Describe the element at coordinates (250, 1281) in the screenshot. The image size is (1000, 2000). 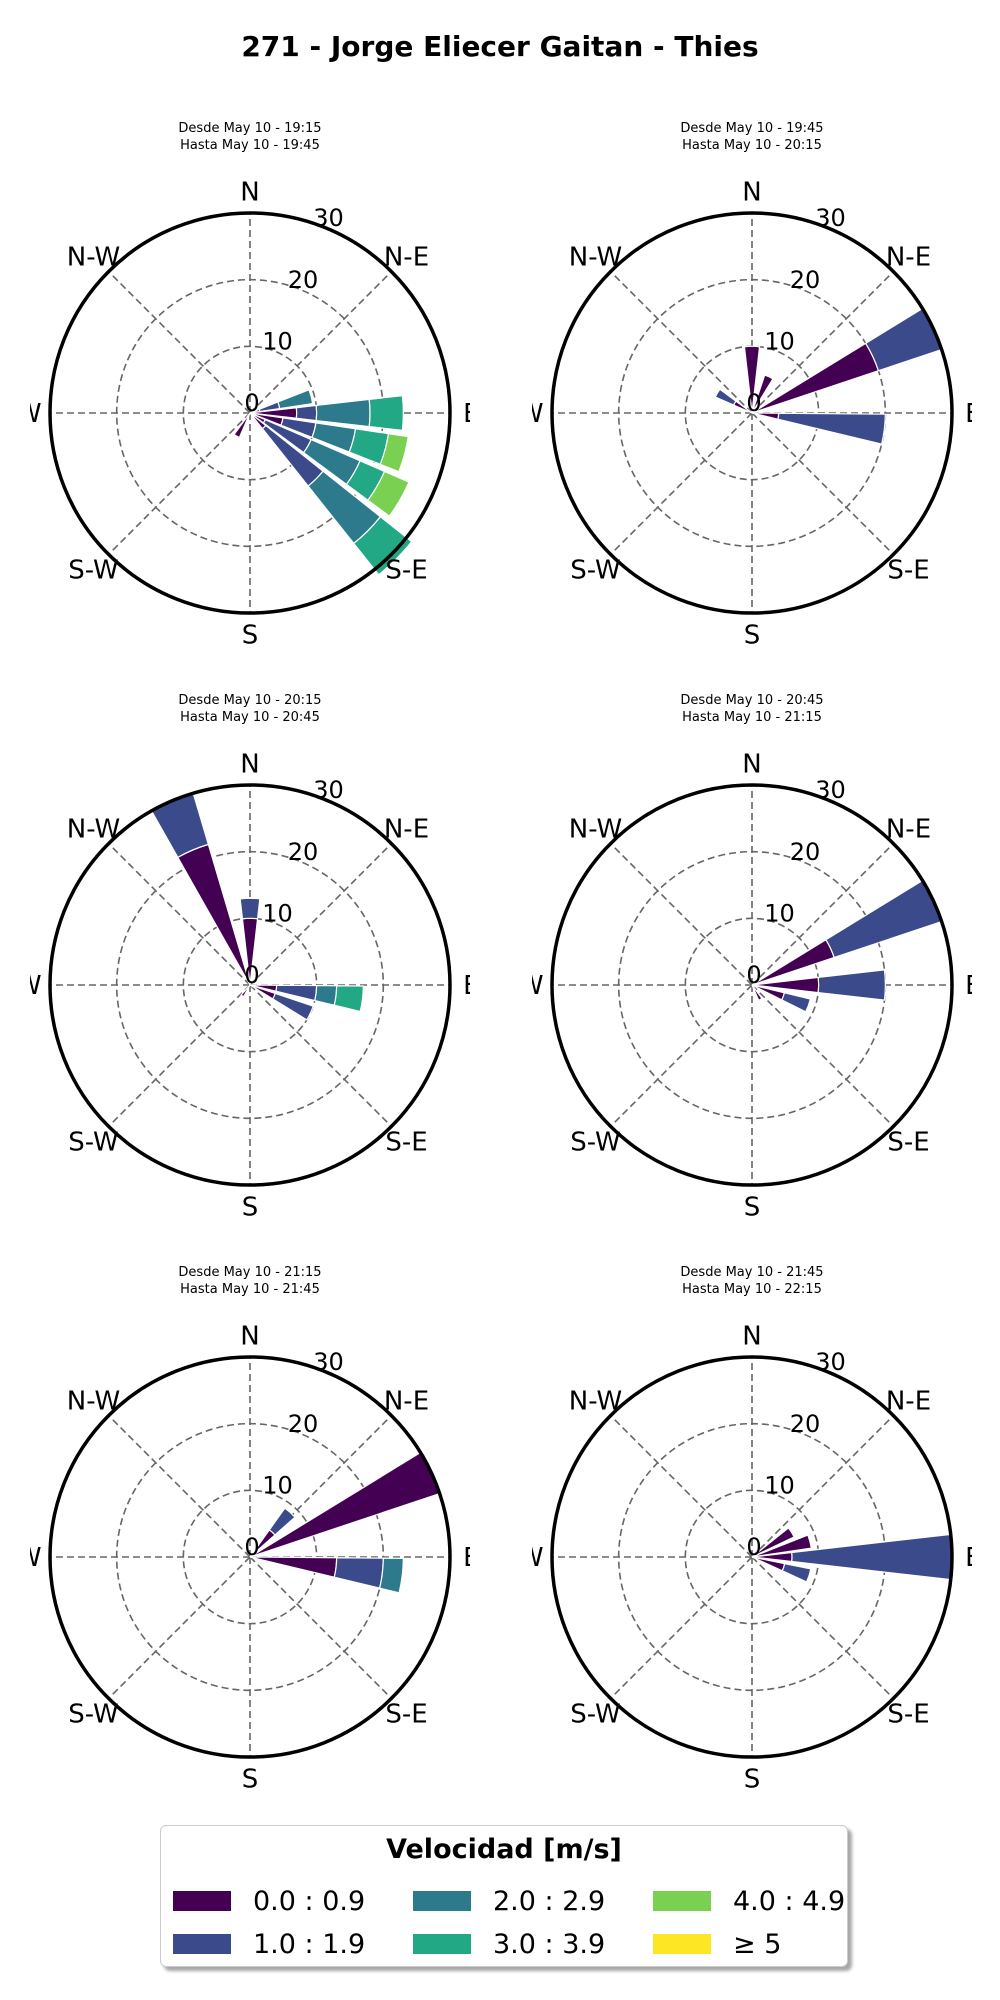
I see `panel-caption: Desde May 10 - 21:15 Hasta May 10 - 21:45` at that location.